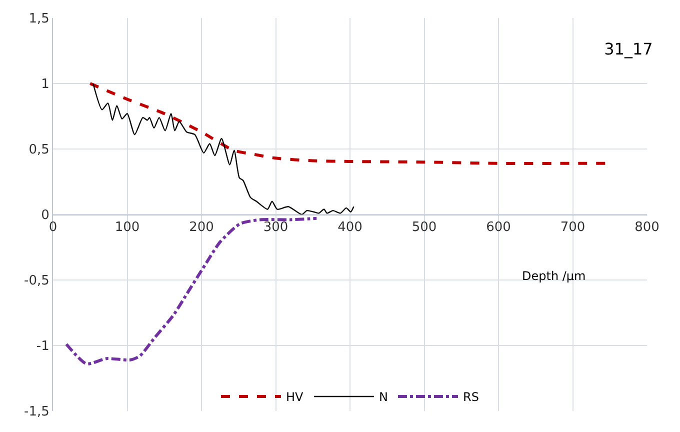 This screenshot has width=680, height=432. I want to click on x-tick-label: 200, so click(201, 228).